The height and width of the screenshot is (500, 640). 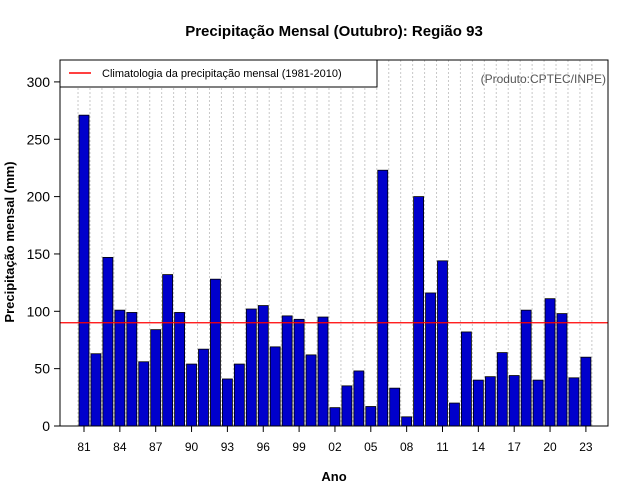 What do you see at coordinates (203, 387) in the screenshot?
I see `bar-1991` at bounding box center [203, 387].